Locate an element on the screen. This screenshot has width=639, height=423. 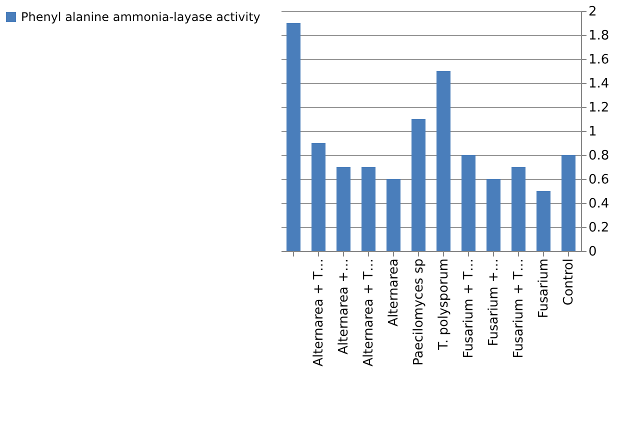
y-tick-label: 0.2 is located at coordinates (599, 228).